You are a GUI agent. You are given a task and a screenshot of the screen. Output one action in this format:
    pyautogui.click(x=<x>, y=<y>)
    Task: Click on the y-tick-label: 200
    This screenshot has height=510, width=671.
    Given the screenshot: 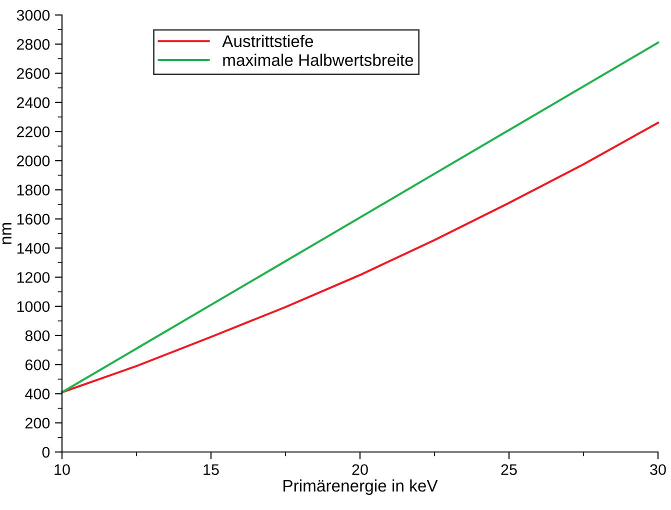 What is the action you would take?
    pyautogui.click(x=37, y=423)
    